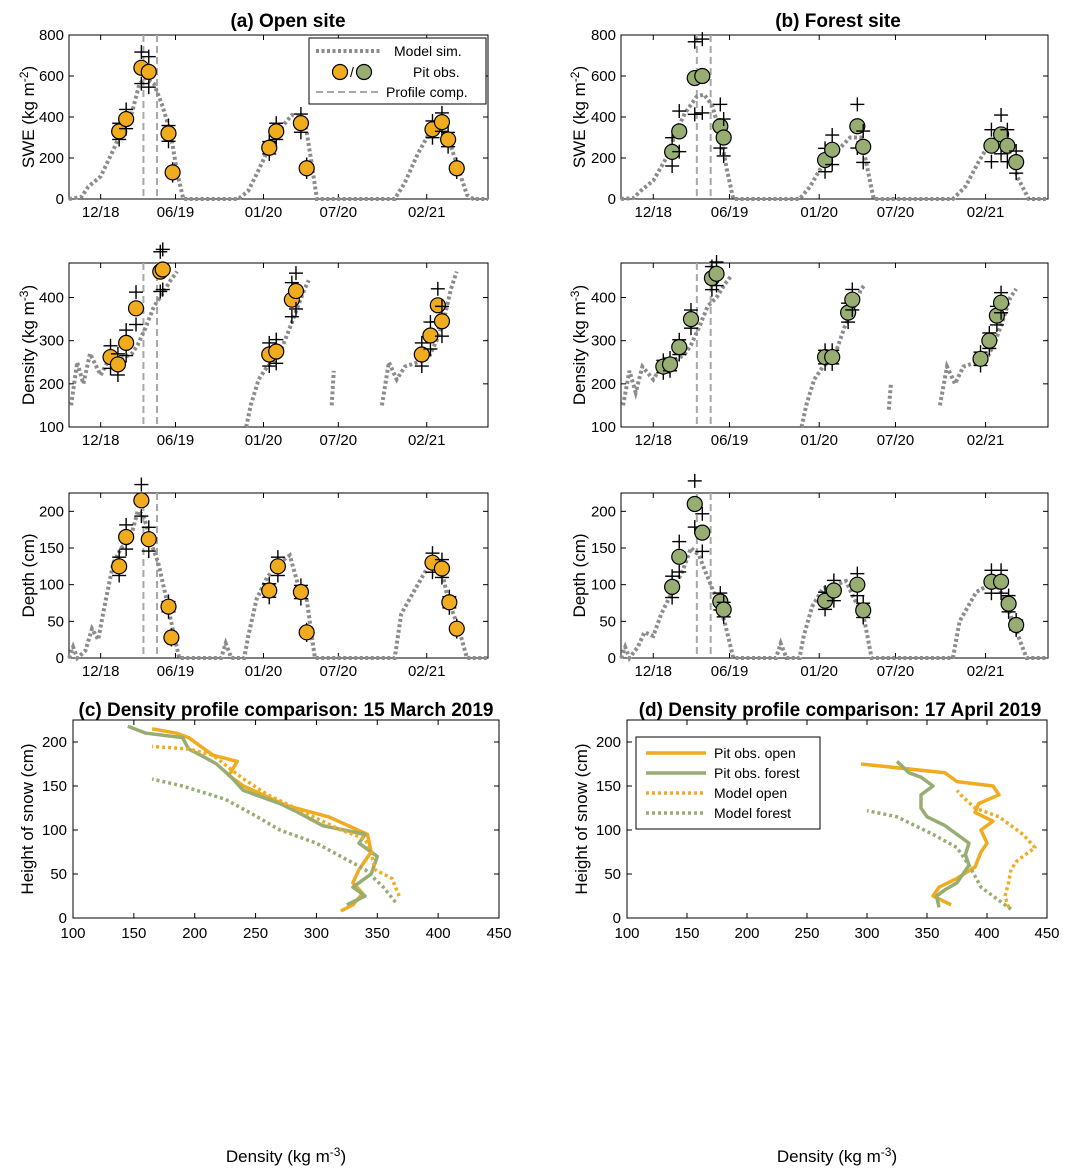 This screenshot has height=1172, width=1083. I want to click on x-tick-label: 350, so click(926, 933).